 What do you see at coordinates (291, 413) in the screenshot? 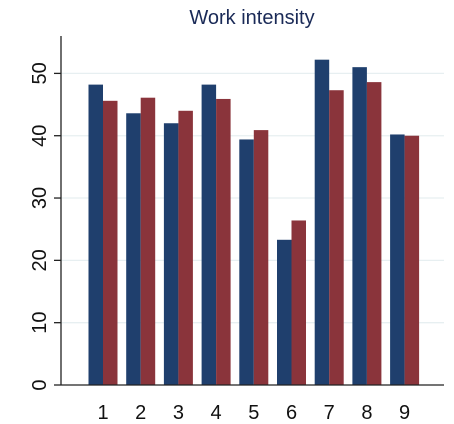
I see `x-tick-label: 6` at bounding box center [291, 413].